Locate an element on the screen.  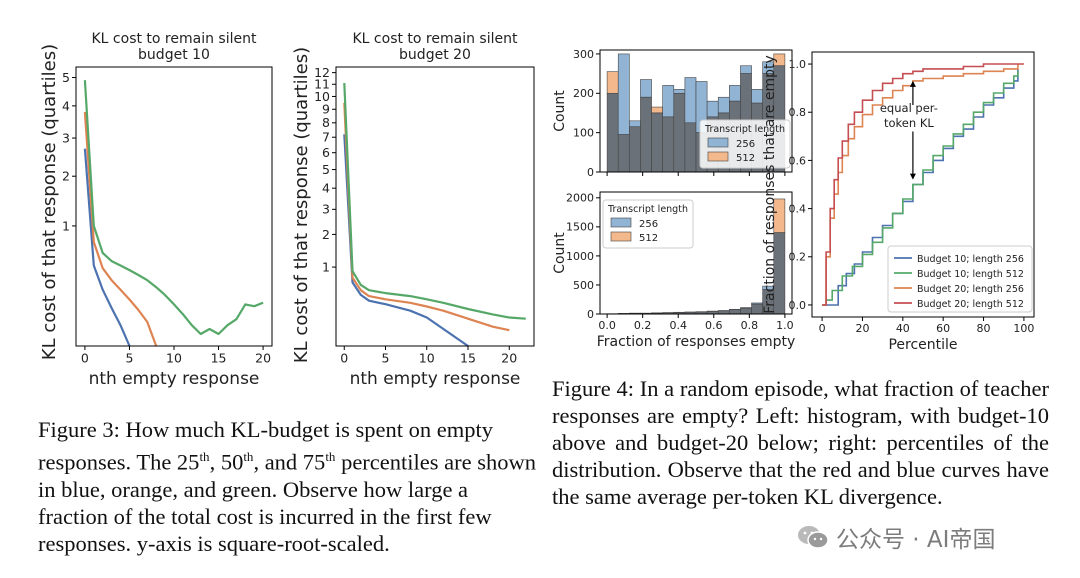
x-tick-label: 0.2 is located at coordinates (643, 325).